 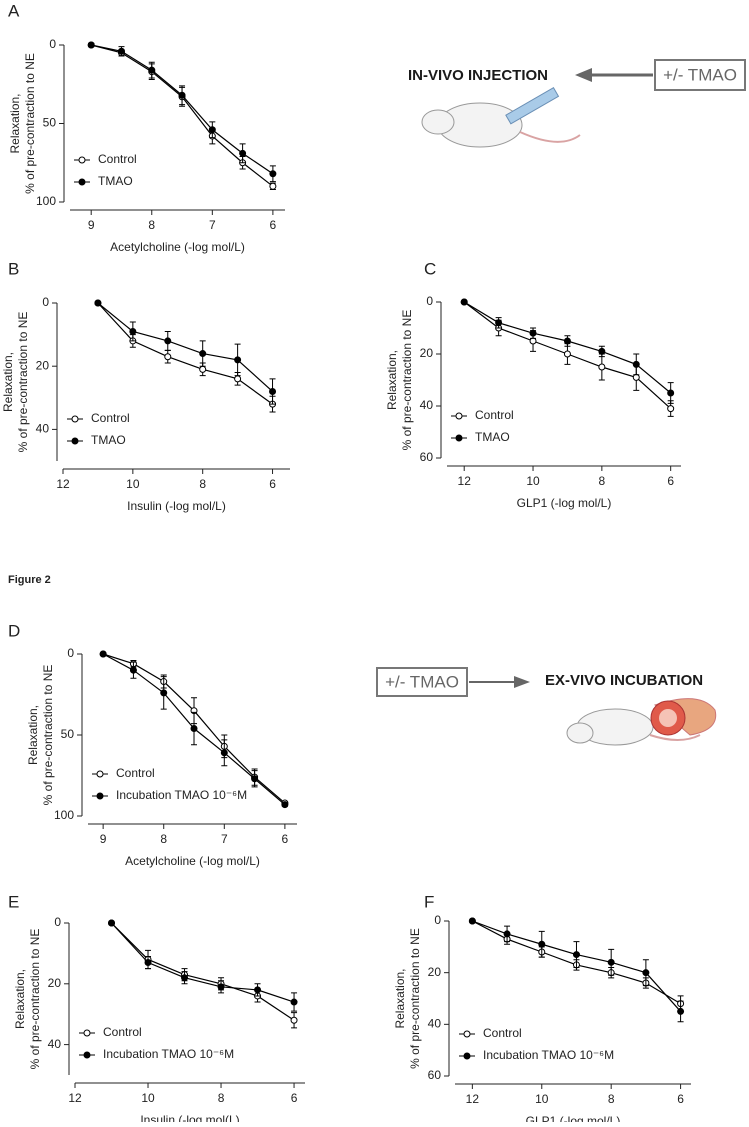 What do you see at coordinates (546, 706) in the screenshot?
I see `ex-vivo-diagram: +/- TMAO EX-VIVO INCUBATION` at bounding box center [546, 706].